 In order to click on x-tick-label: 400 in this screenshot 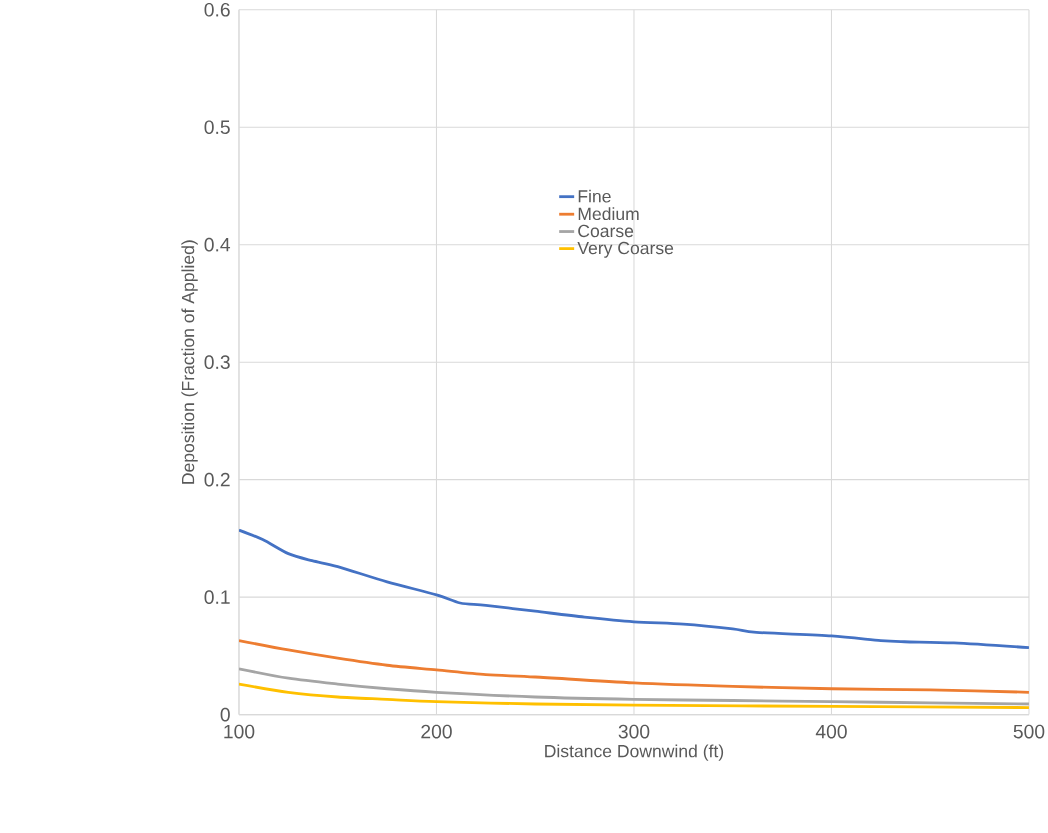, I will do `click(831, 731)`.